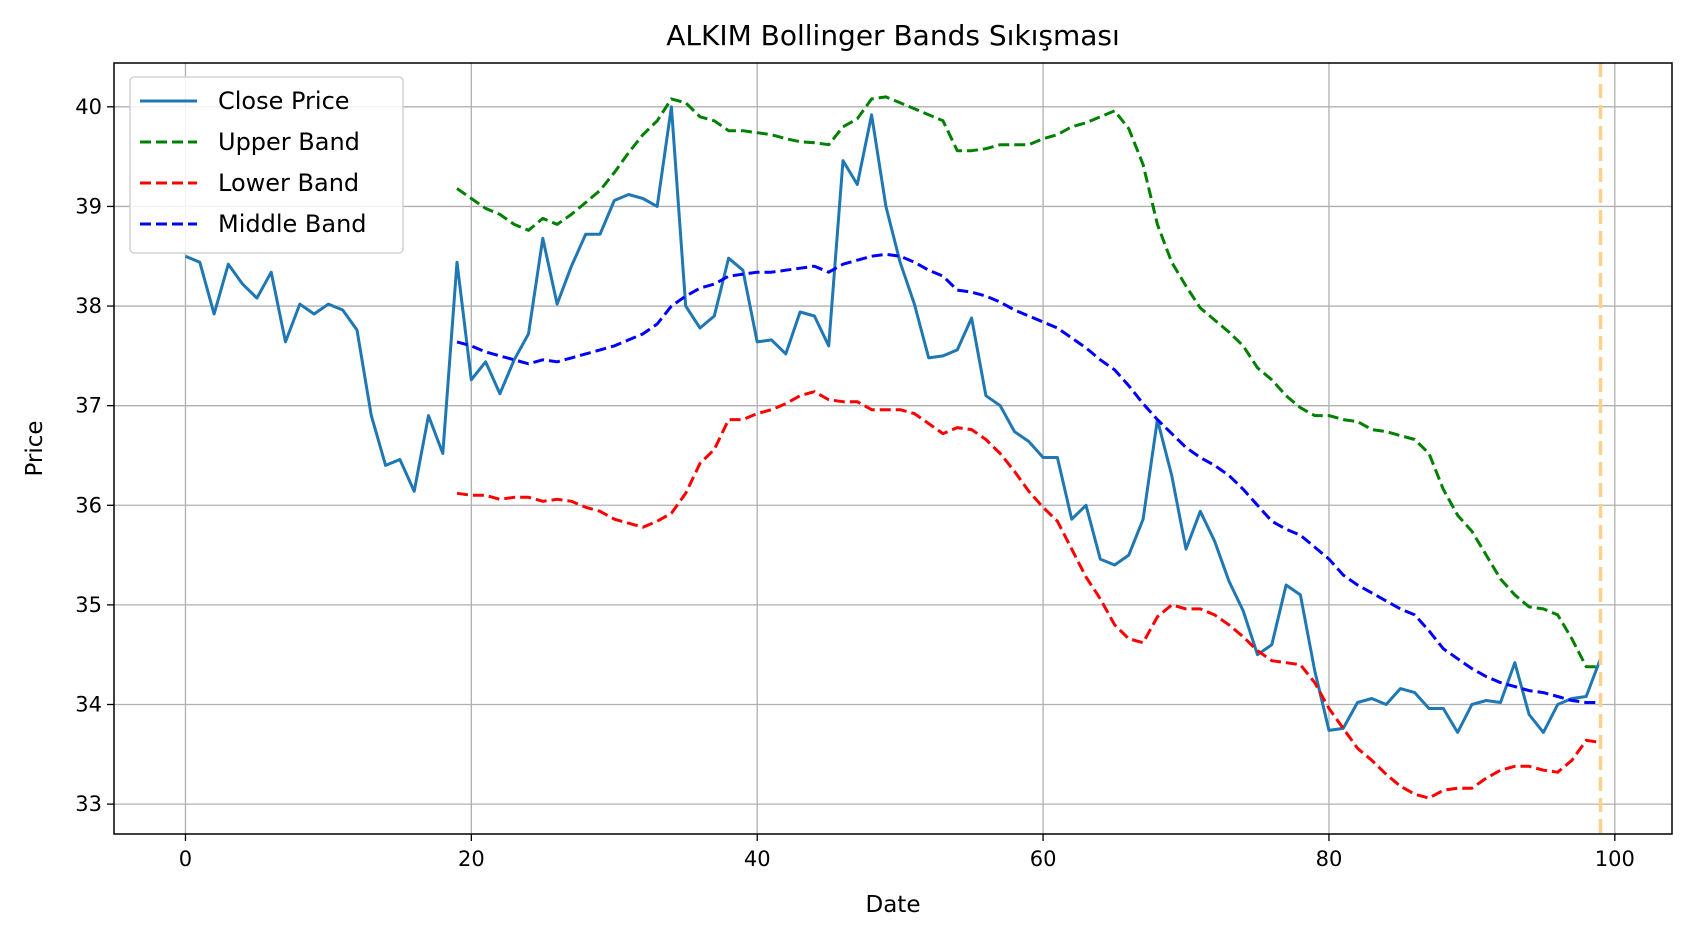  What do you see at coordinates (94, 455) in the screenshot?
I see `y-axis-ticks: 33 34 35 36 37 38 39 40` at bounding box center [94, 455].